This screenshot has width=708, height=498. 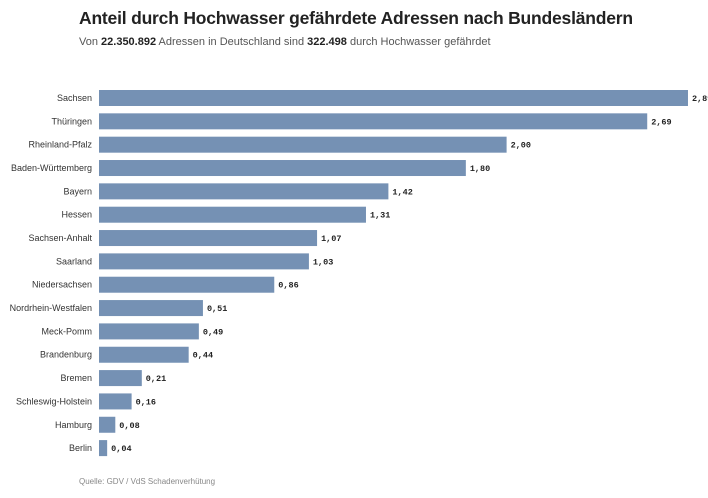 I want to click on subtitle-prefix: Von, so click(x=90, y=42).